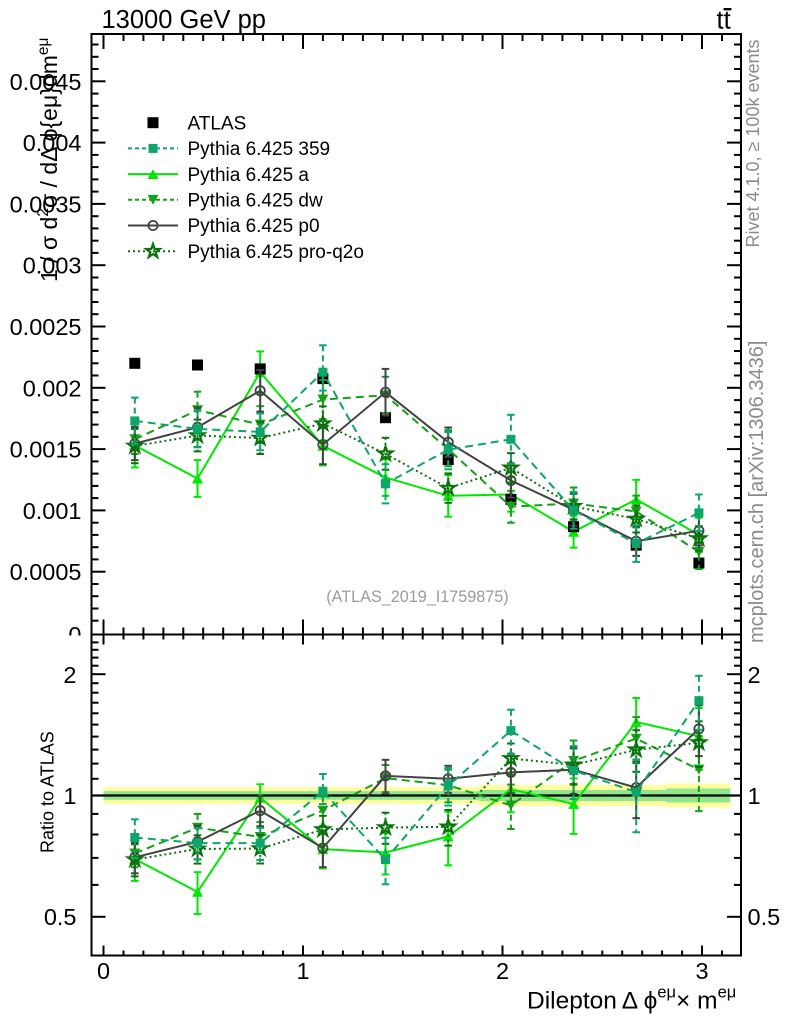  What do you see at coordinates (48, 160) in the screenshot?
I see `svg-text: 1 / σ d2σ / dΔ ϕ{eμ}dmeμ` at bounding box center [48, 160].